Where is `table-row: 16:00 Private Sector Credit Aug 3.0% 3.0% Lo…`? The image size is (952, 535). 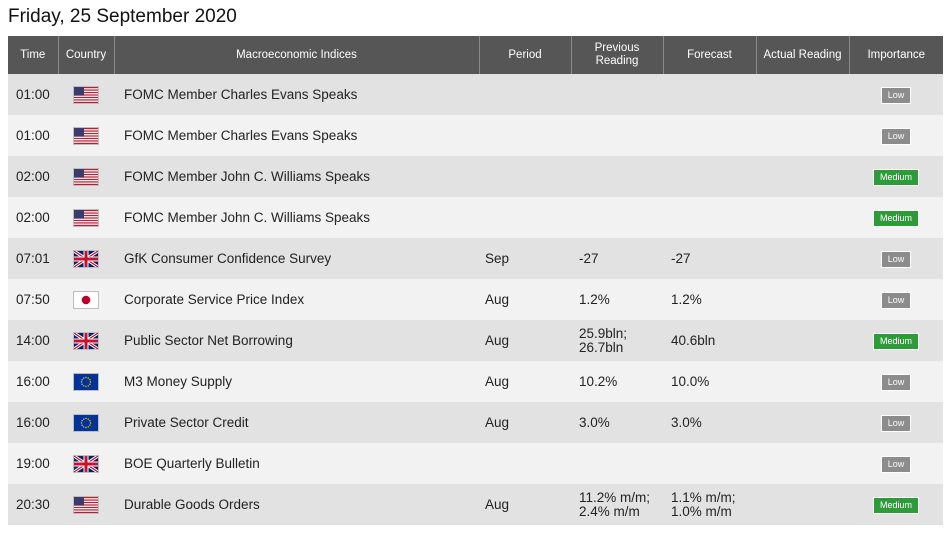 table-row: 16:00 Private Sector Credit Aug 3.0% 3.0% Lo… is located at coordinates (475, 422).